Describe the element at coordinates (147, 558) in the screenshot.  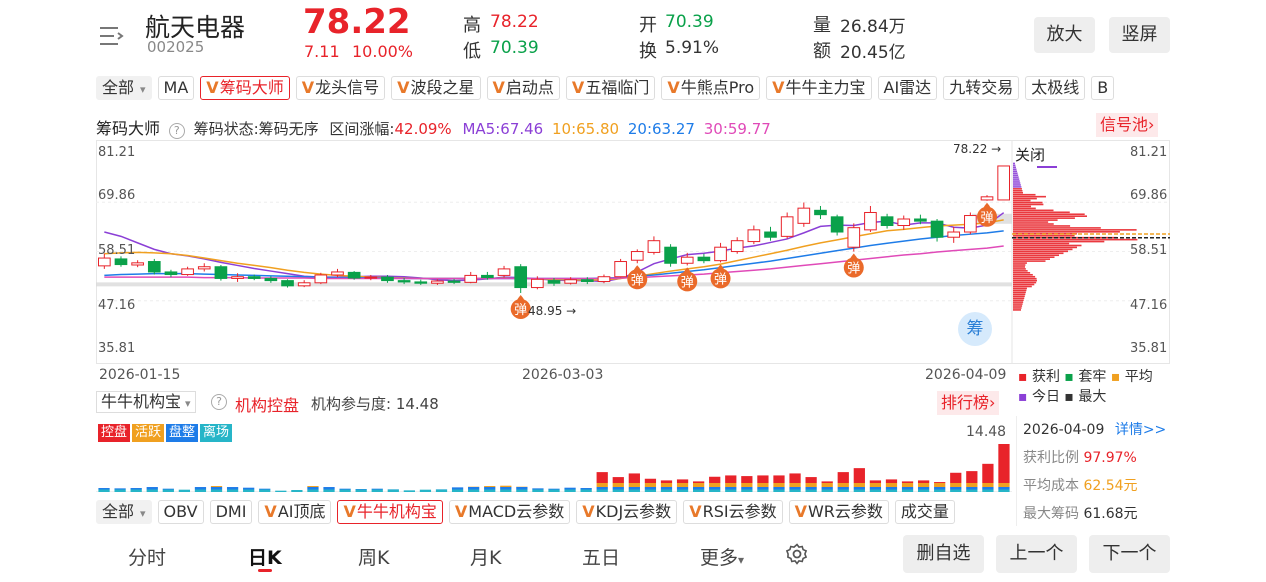
I see `tab-intraday: 分时` at that location.